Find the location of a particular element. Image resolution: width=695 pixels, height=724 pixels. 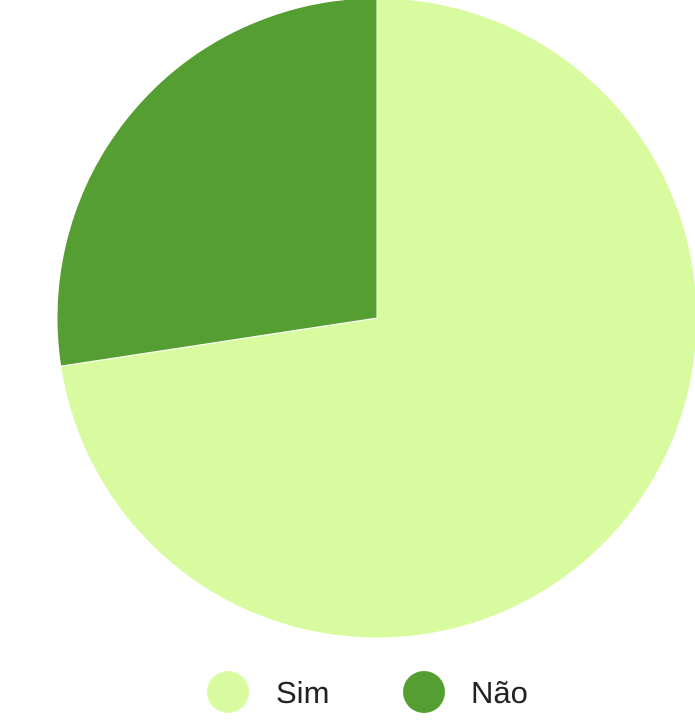

legend-swatch-não is located at coordinates (424, 692).